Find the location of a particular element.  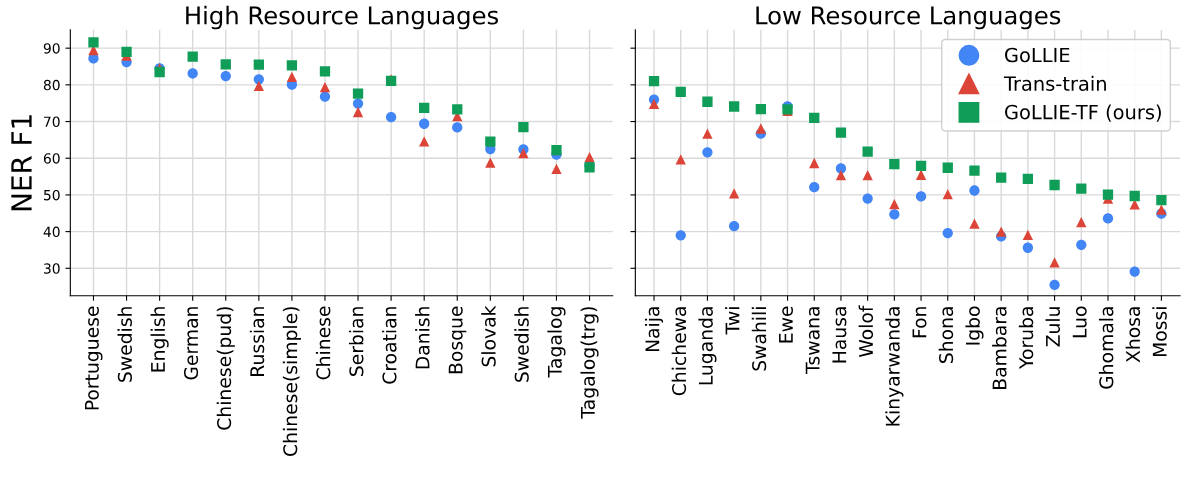

x-tick-label: Luganda is located at coordinates (707, 346).